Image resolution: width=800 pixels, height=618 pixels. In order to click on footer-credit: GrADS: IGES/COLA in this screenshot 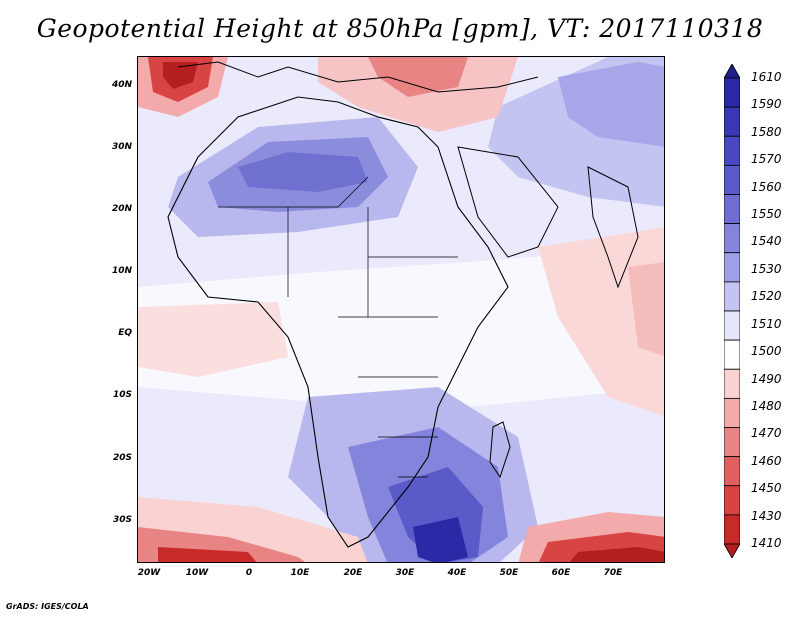, I will do `click(47, 606)`.